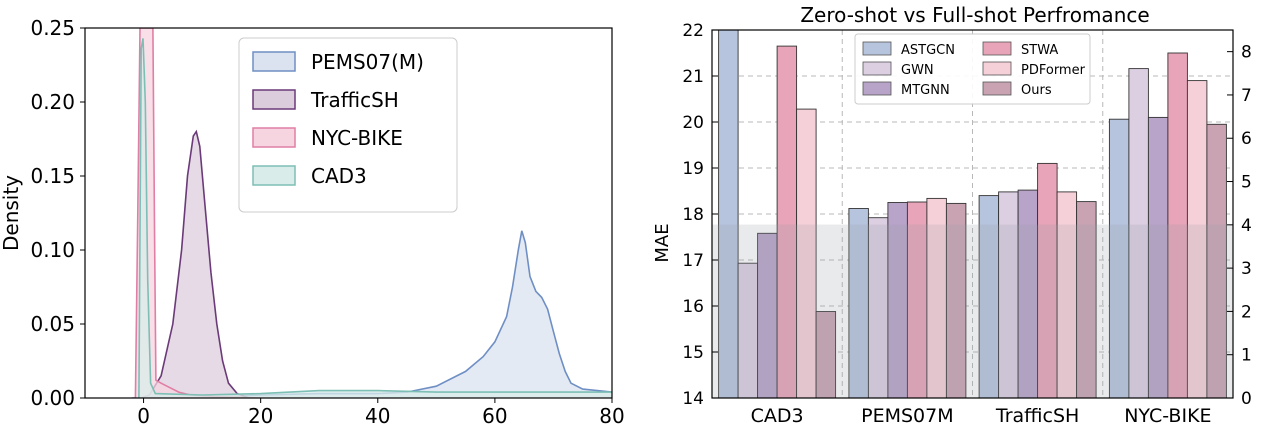  What do you see at coordinates (143, 416) in the screenshot?
I see `left-x-tick-label: 0` at bounding box center [143, 416].